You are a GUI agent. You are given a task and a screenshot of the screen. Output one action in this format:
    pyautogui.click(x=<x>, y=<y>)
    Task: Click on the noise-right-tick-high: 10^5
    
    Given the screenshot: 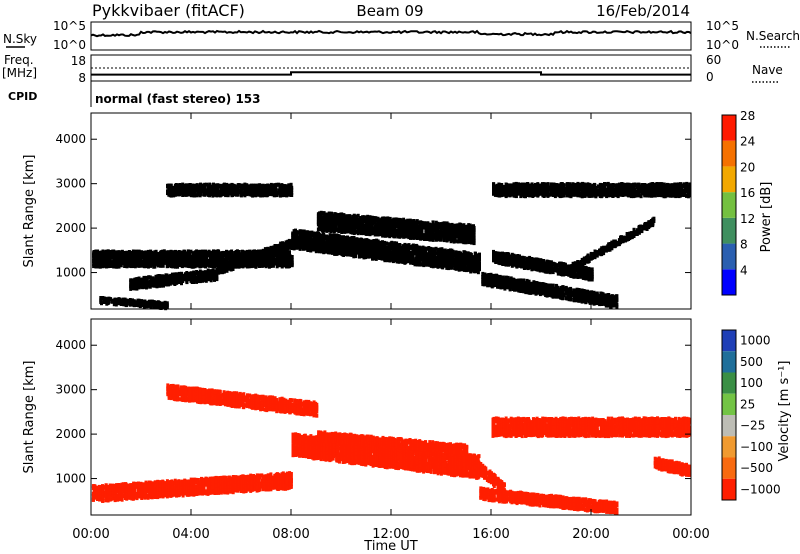 What is the action you would take?
    pyautogui.click(x=722, y=26)
    